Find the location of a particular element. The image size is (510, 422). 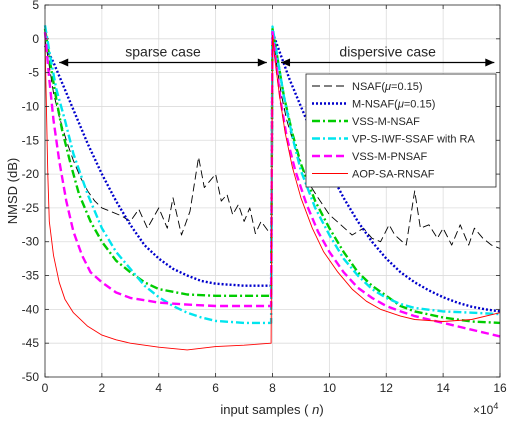

legend-box is located at coordinates (401, 130).